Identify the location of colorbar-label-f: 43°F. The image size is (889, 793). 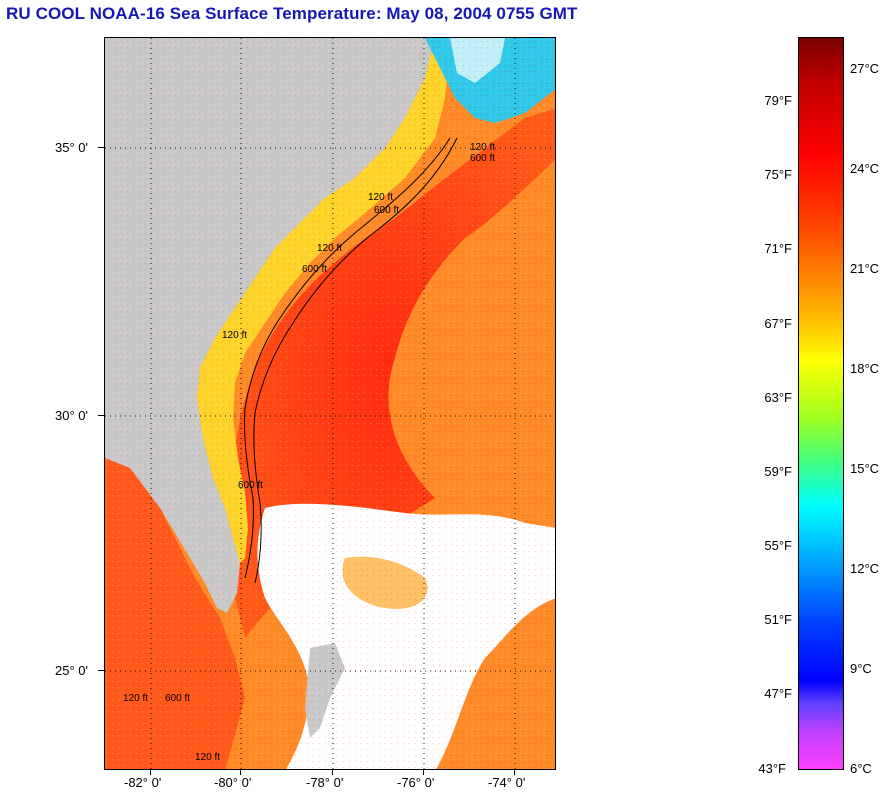
(772, 768).